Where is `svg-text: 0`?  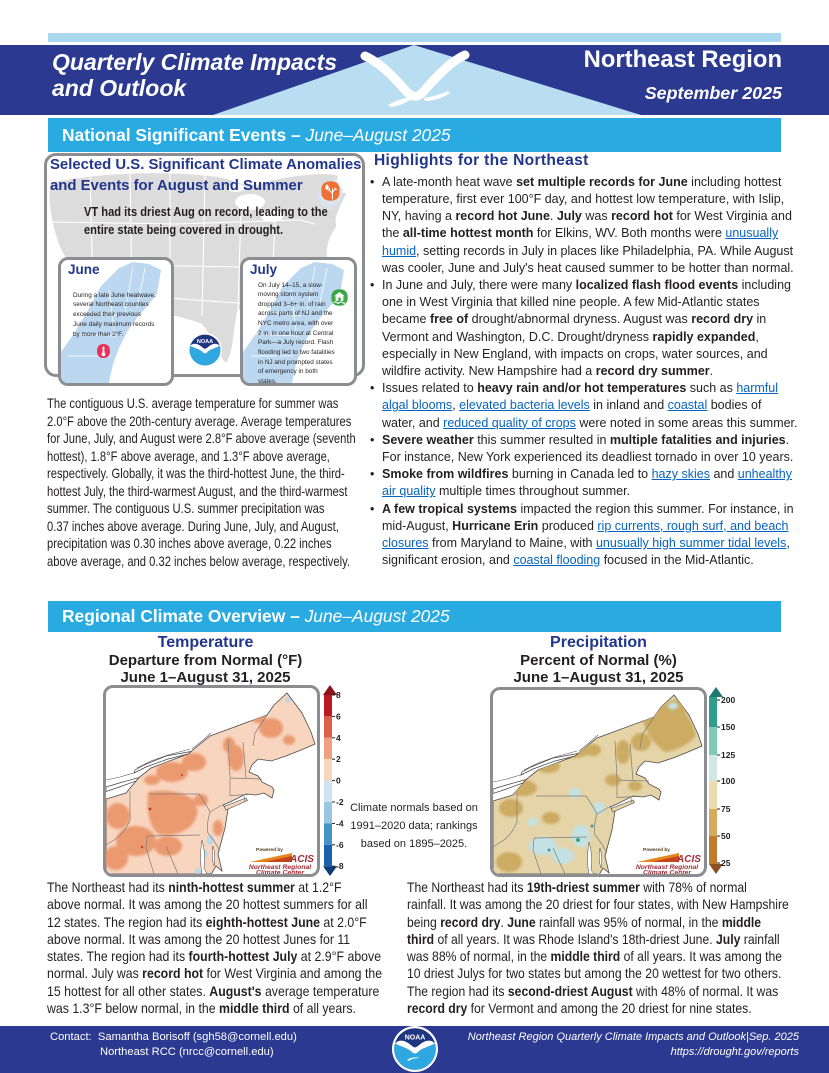 svg-text: 0 is located at coordinates (338, 781).